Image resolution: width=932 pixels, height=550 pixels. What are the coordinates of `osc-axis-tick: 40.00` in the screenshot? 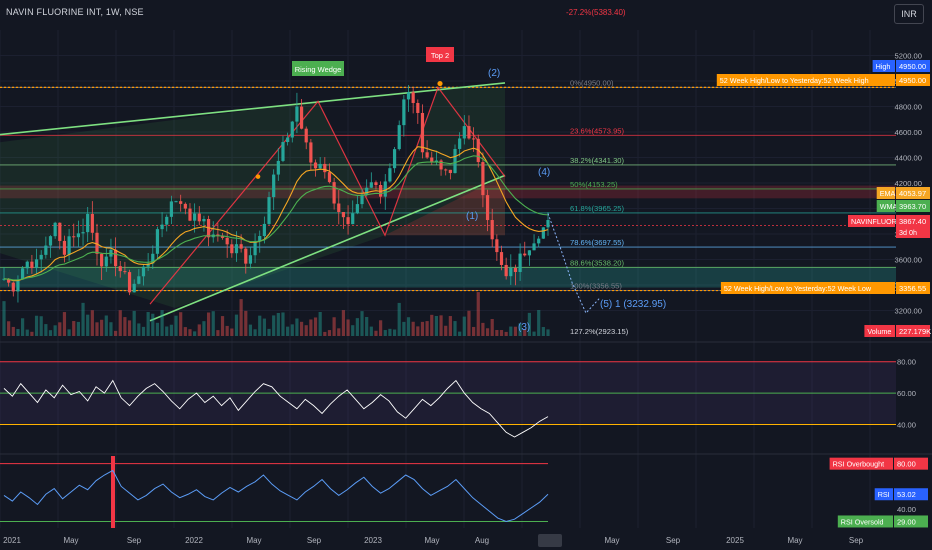 It's located at (906, 424).